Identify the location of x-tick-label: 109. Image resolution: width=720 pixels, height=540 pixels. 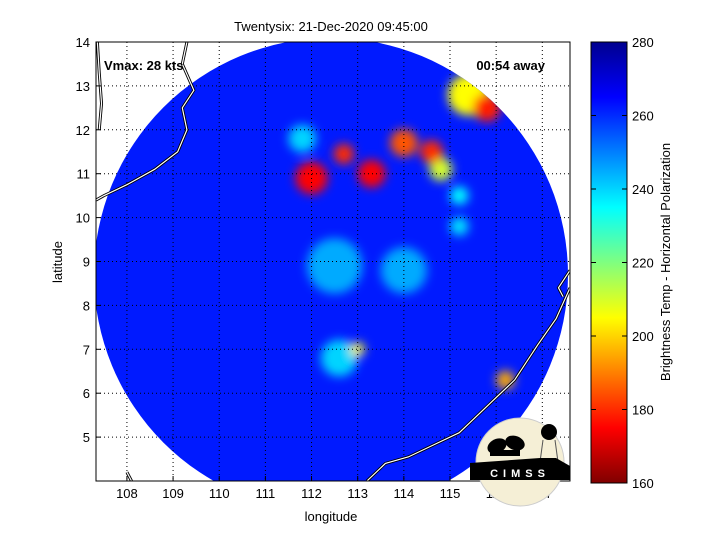
(173, 493).